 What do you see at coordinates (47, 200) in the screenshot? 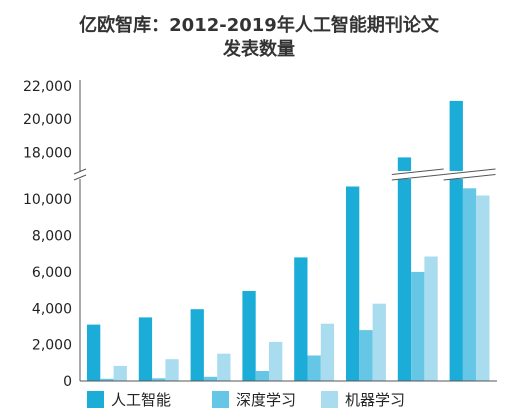
I see `y-tick-label-lower-5: 10,000` at bounding box center [47, 200].